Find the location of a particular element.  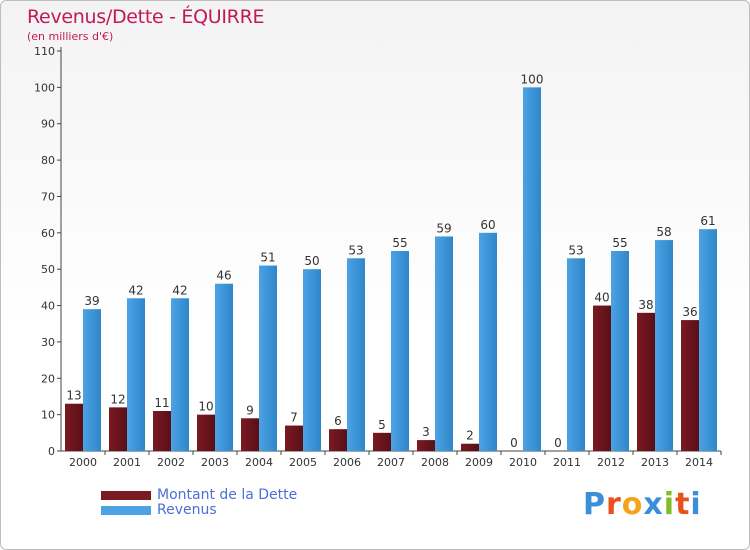

legend-item-revenus: Revenus is located at coordinates (159, 510).